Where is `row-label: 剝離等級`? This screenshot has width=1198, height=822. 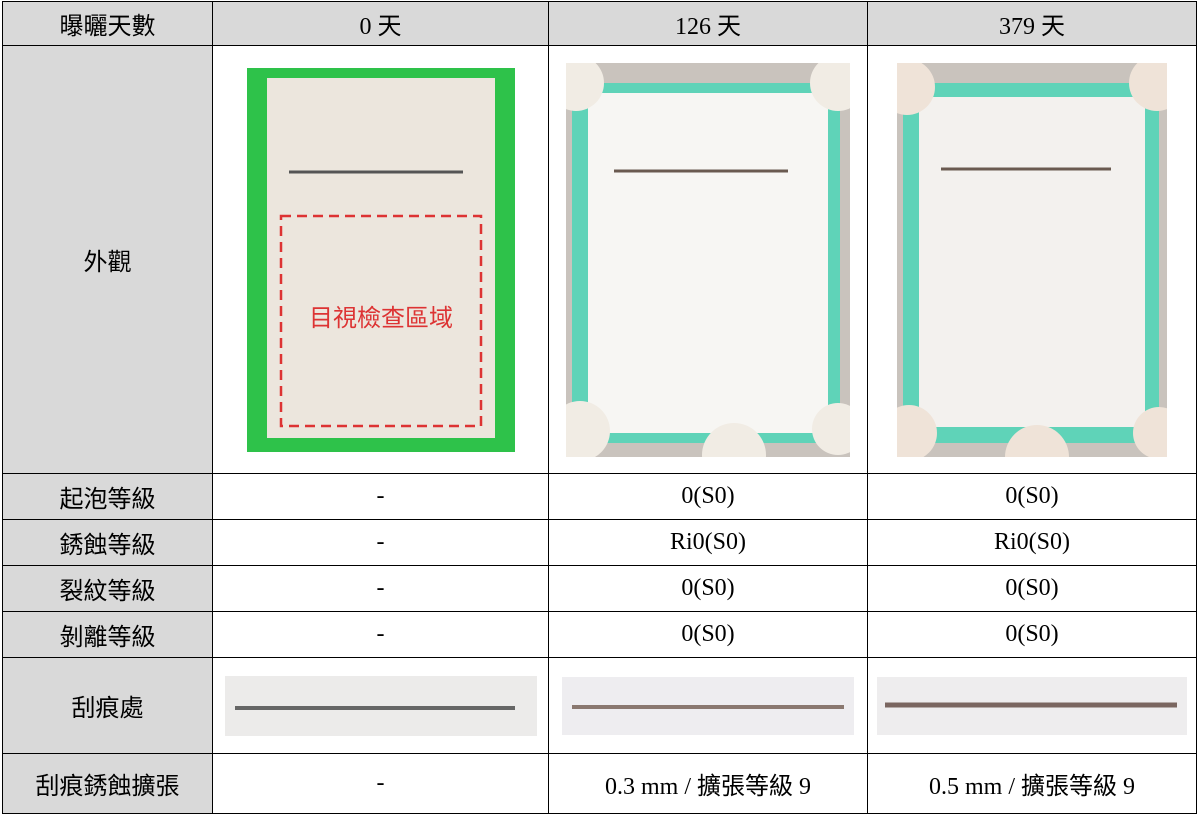 row-label: 剝離等級 is located at coordinates (107, 634).